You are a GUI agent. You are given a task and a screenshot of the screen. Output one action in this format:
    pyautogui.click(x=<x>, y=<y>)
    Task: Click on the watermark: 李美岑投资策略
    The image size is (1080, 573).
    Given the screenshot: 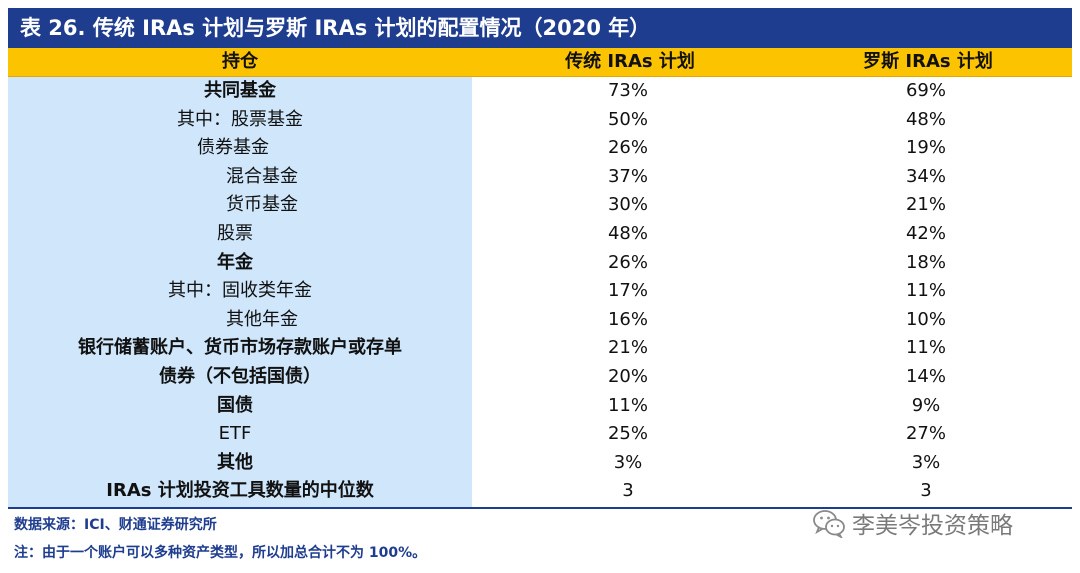 What is the action you would take?
    pyautogui.click(x=912, y=523)
    